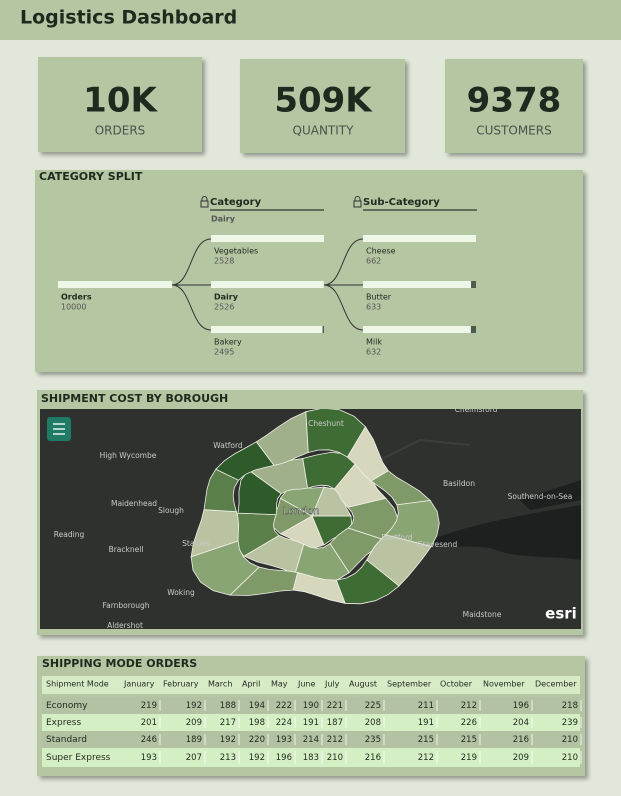 Image resolution: width=621 pixels, height=796 pixels. I want to click on header-bar, so click(310, 20).